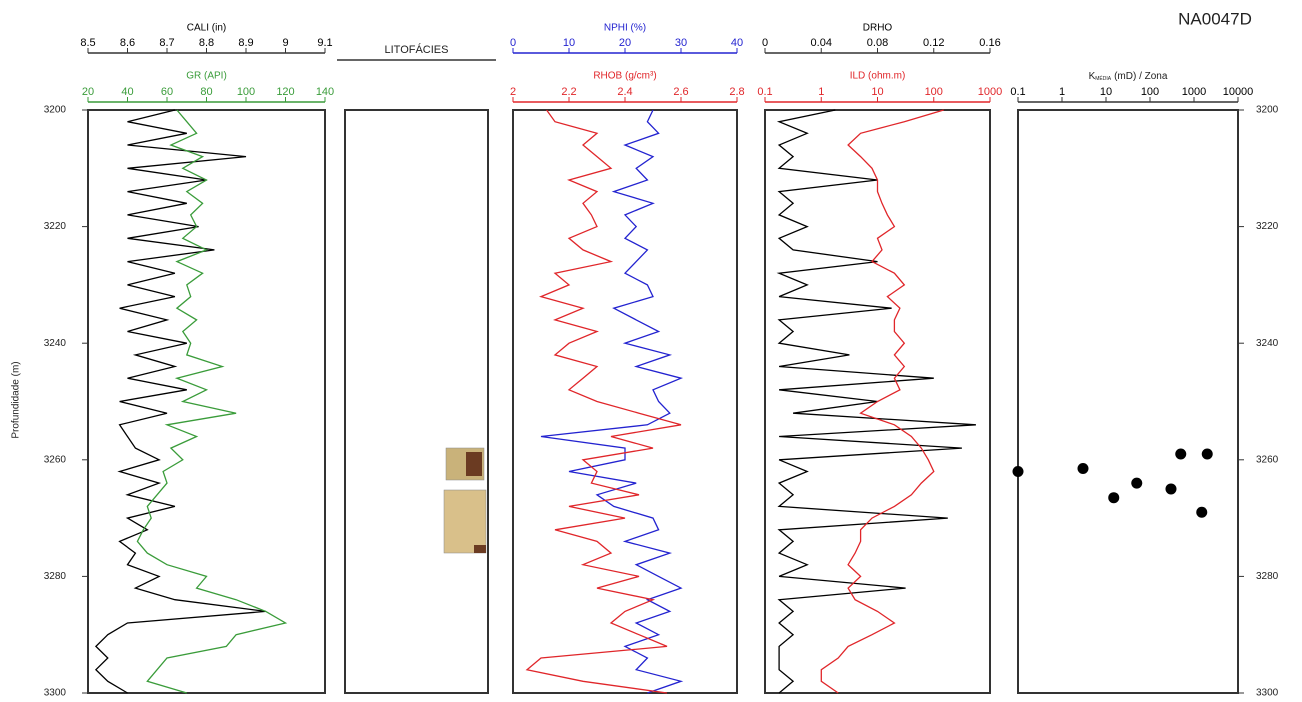 Image resolution: width=1302 pixels, height=702 pixels. Describe the element at coordinates (1215, 18) in the screenshot. I see `chart-title: NA0047D` at that location.